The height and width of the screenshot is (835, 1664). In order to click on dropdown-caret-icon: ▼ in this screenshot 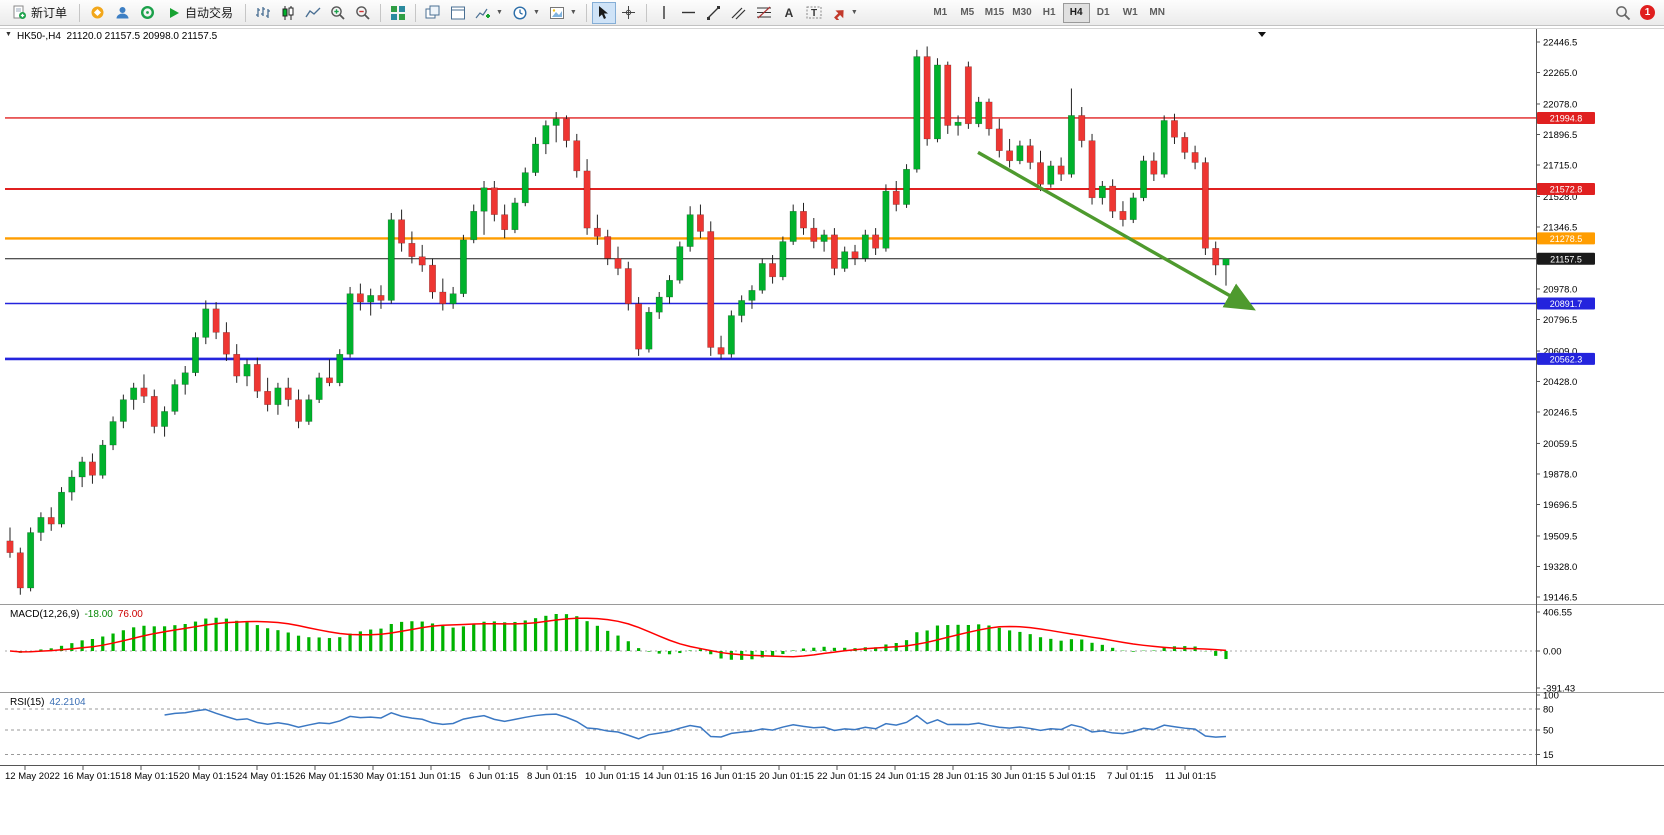, I will do `click(536, 12)`.